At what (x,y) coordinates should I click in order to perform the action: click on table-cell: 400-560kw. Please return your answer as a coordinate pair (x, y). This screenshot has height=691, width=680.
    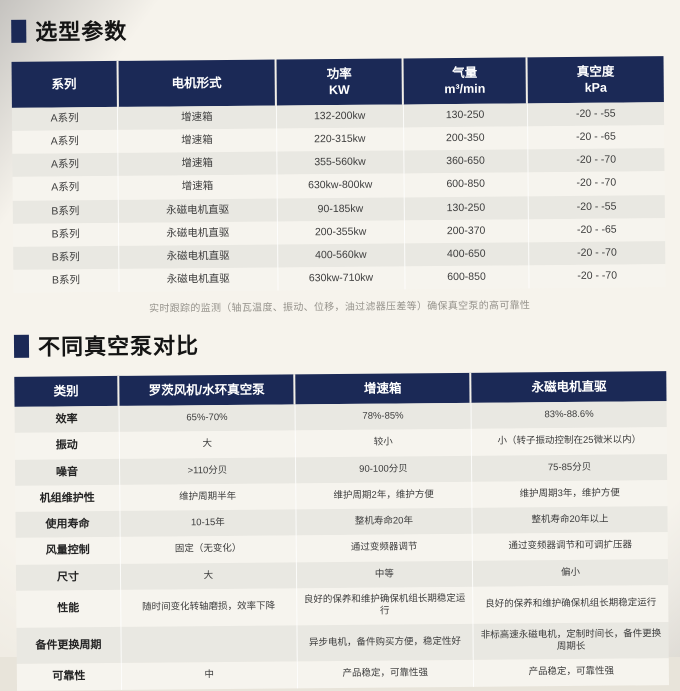
    Looking at the image, I should click on (341, 255).